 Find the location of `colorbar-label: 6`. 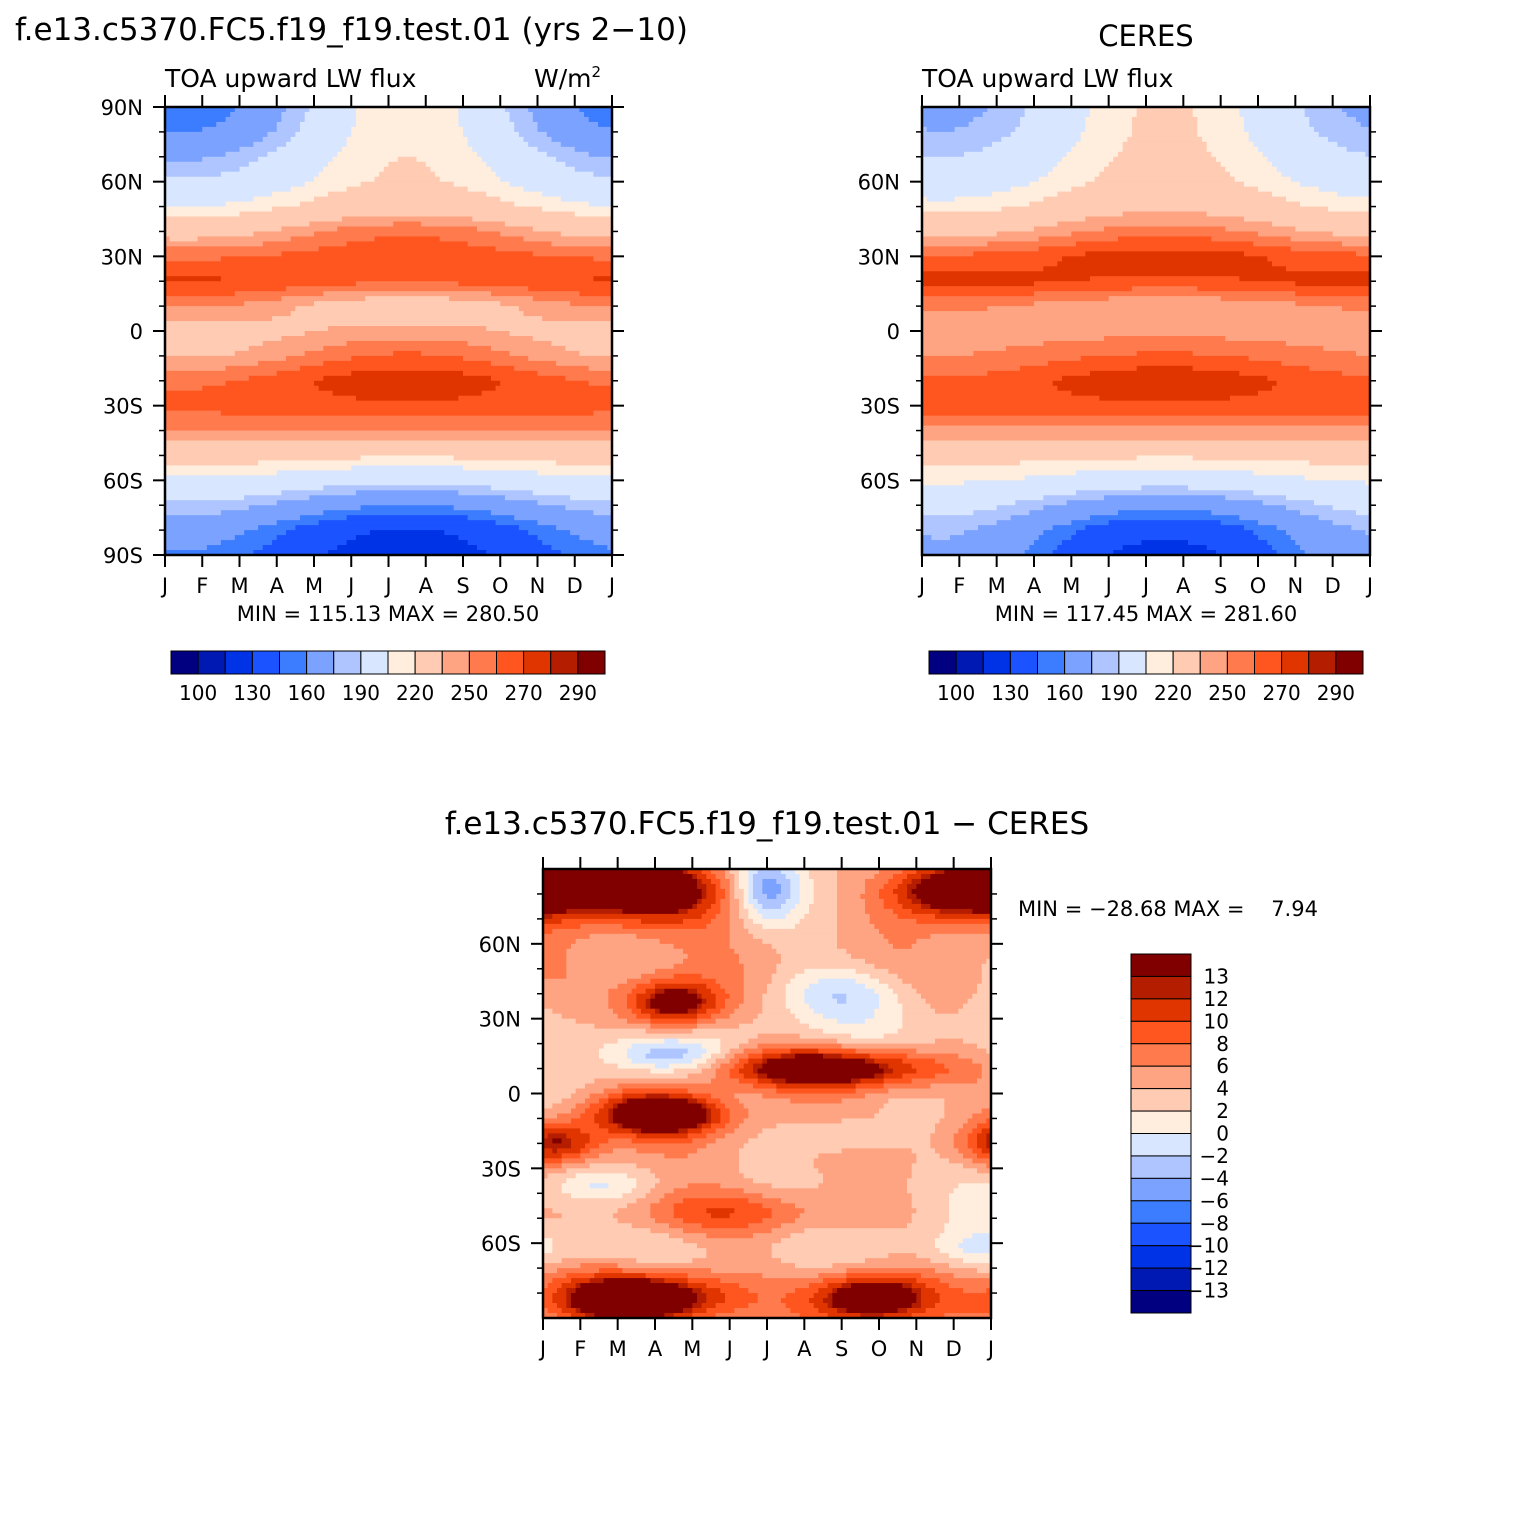

colorbar-label: 6 is located at coordinates (1222, 1066).